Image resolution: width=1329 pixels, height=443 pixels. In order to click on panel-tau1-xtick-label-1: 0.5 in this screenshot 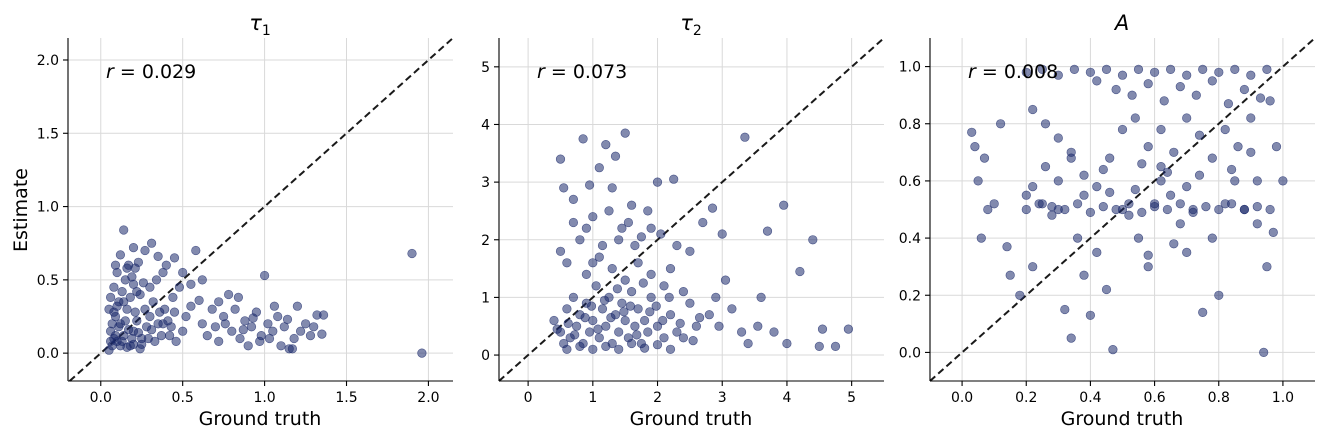, I will do `click(183, 398)`.